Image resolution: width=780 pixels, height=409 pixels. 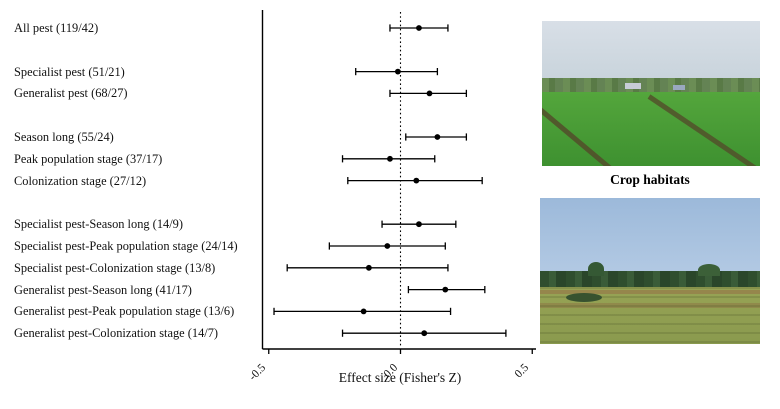 What do you see at coordinates (56, 28) in the screenshot?
I see `row-label: All pest (119/42)` at bounding box center [56, 28].